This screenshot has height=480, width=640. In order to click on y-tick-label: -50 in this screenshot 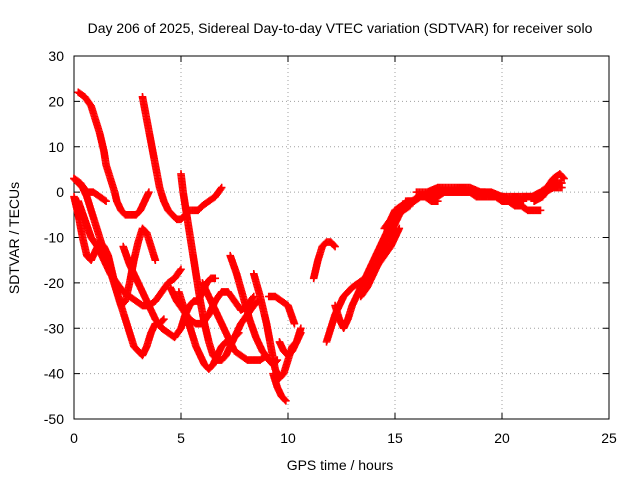, I will do `click(54, 419)`.